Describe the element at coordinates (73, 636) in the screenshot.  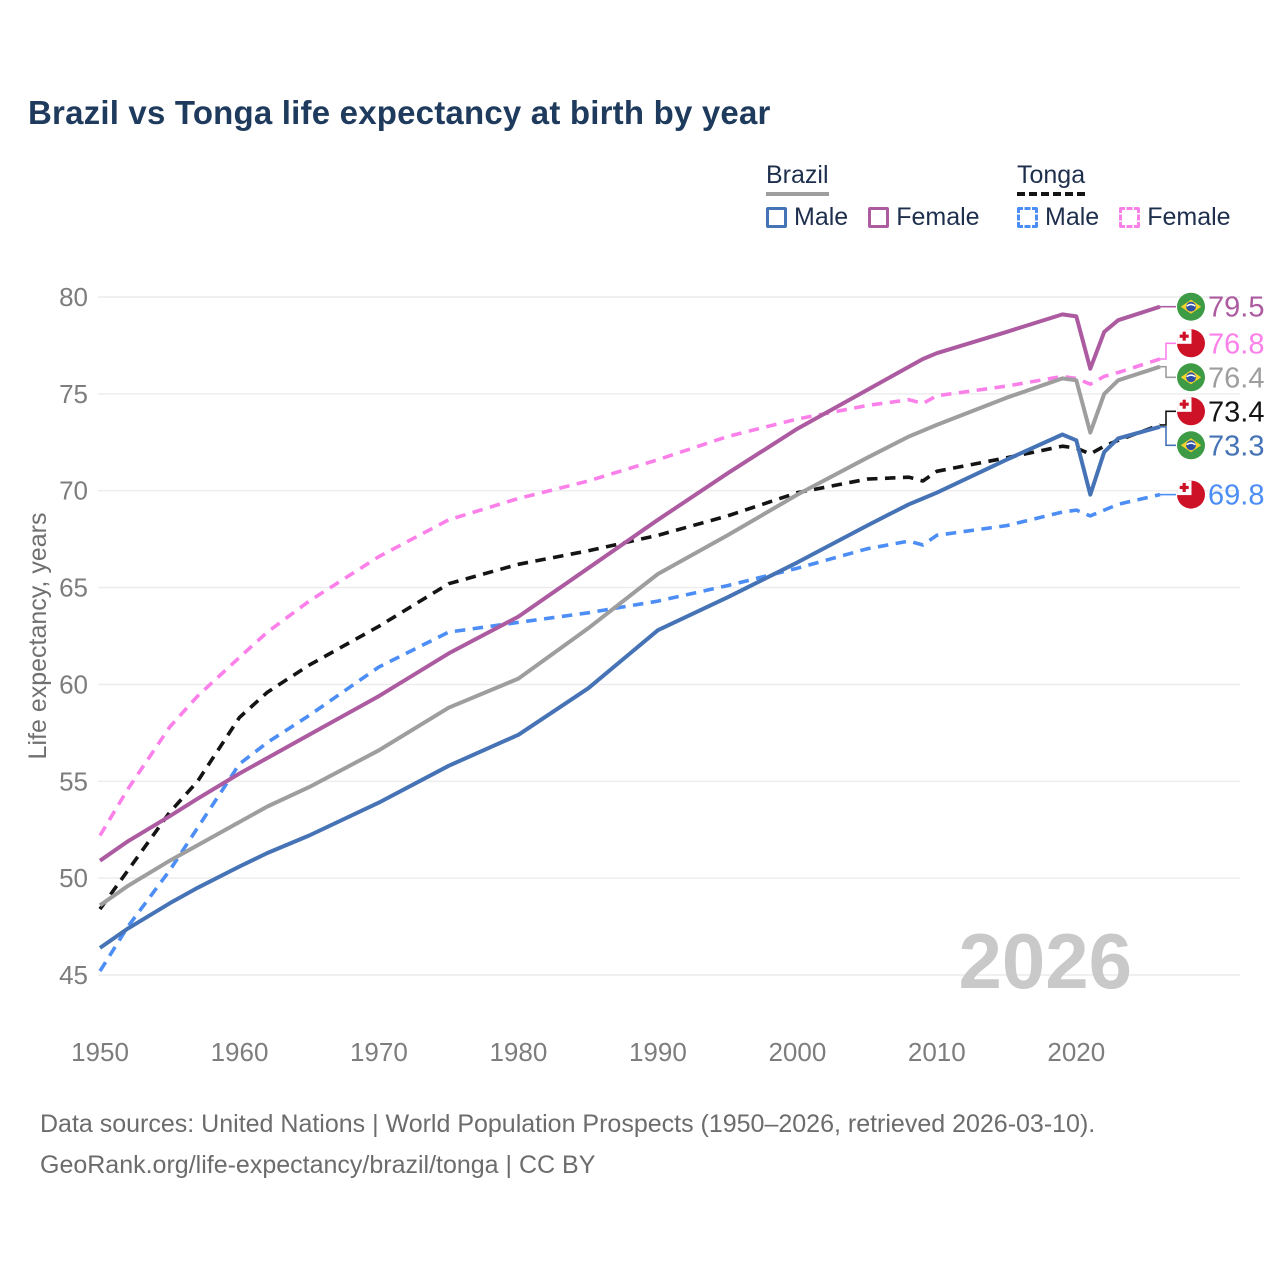
I see `y-axis-ticks: 45 50 55 60 65 70 75 80` at that location.